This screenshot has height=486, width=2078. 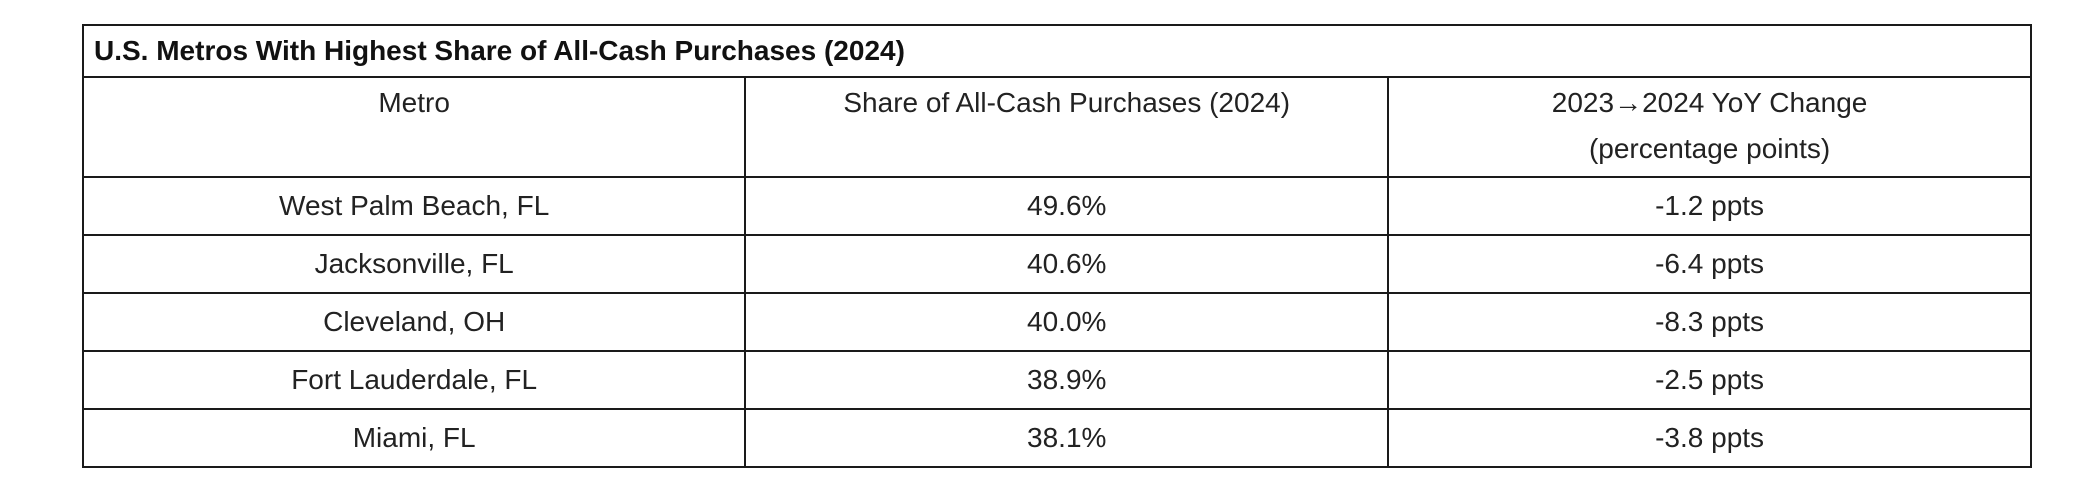 I want to click on table-row: Jacksonville, FL 40.6% -6.4 ppts, so click(x=1056, y=264).